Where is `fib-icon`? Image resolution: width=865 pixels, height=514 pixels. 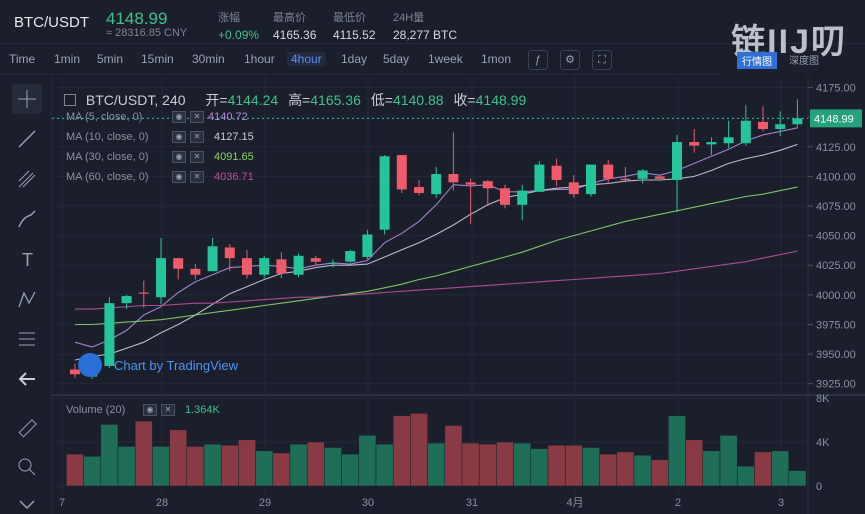
fib-icon is located at coordinates (27, 339).